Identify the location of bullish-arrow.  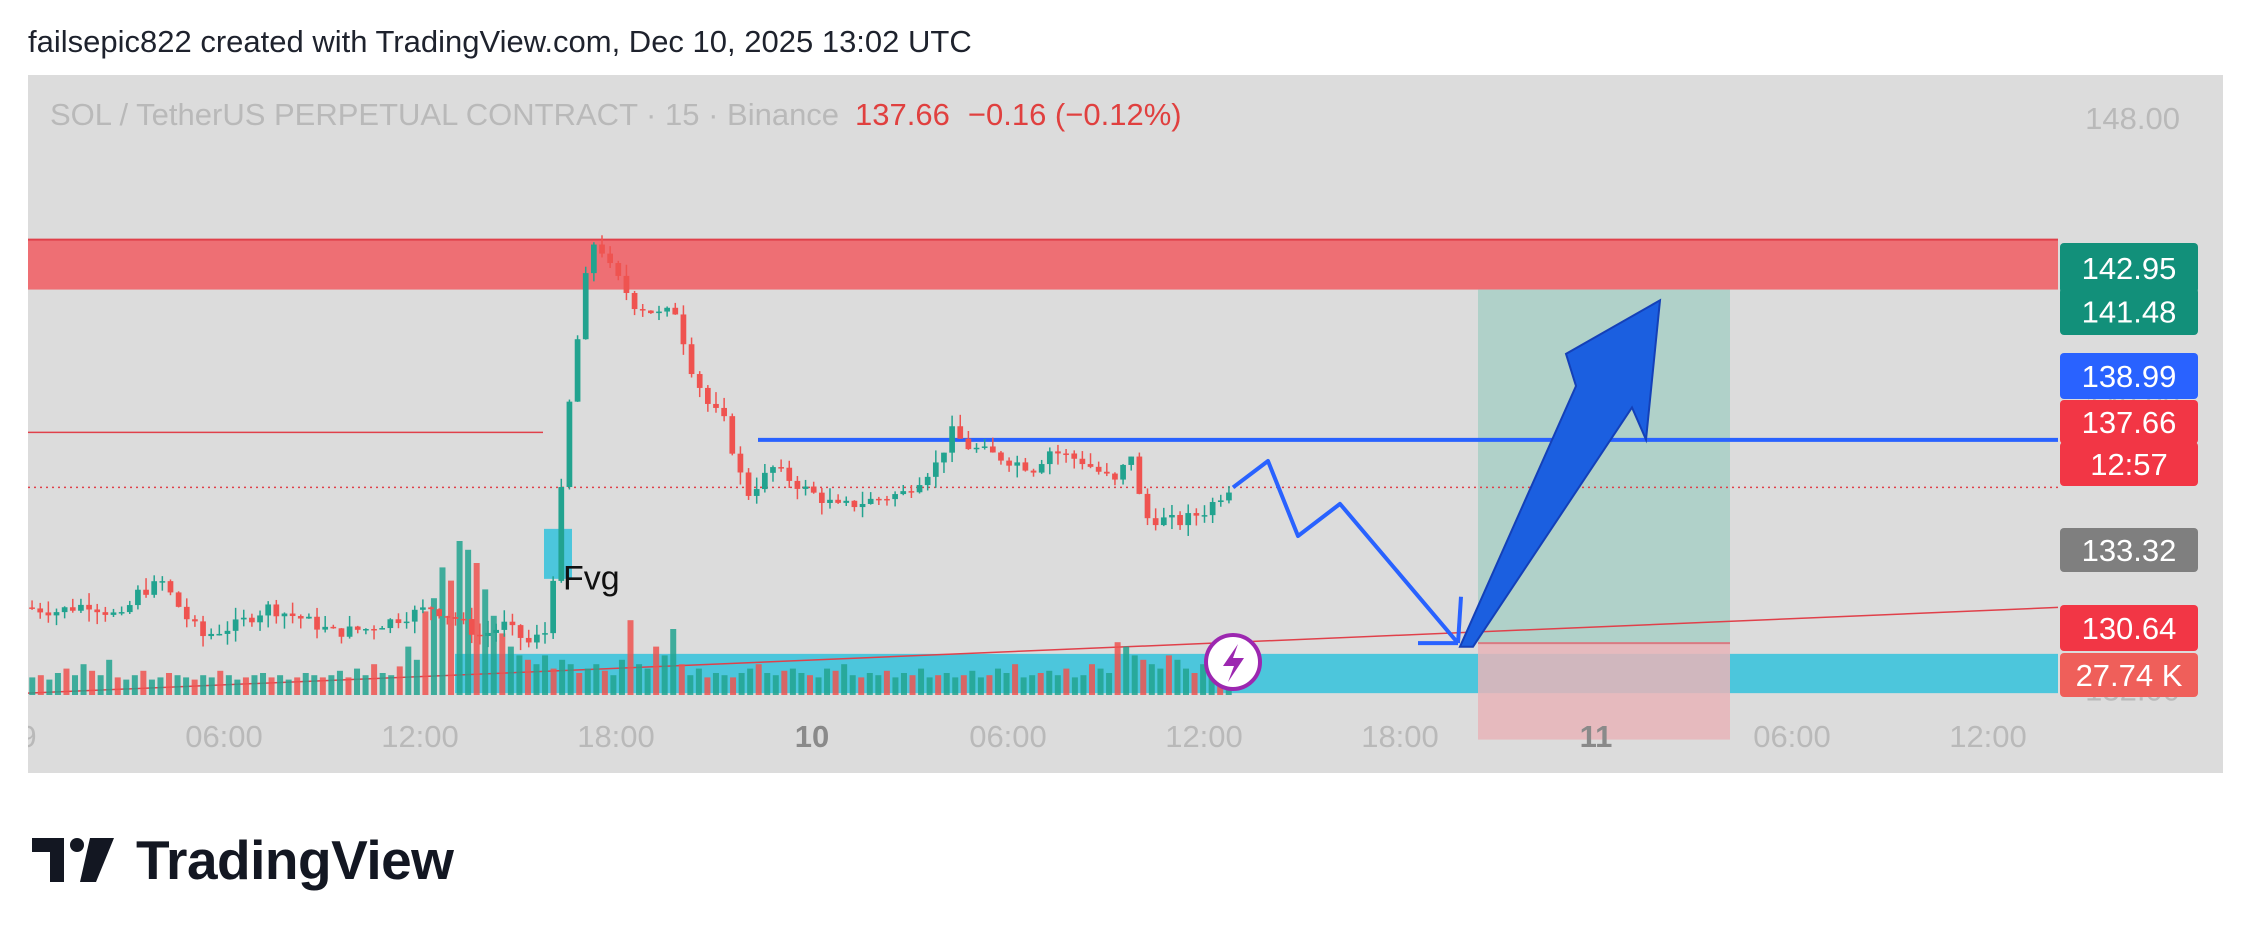
(1560, 473).